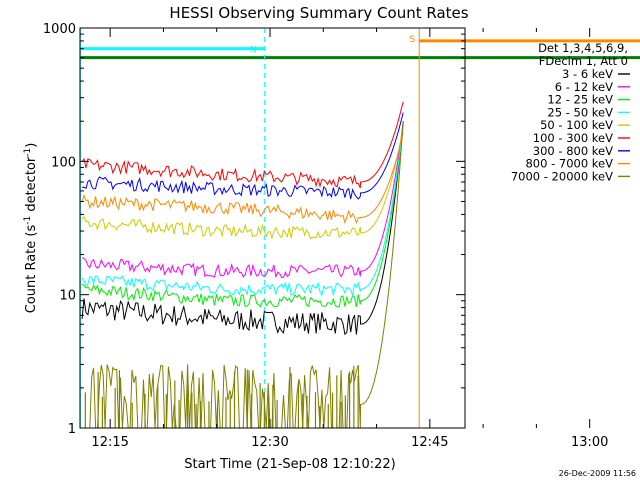 This screenshot has width=640, height=480. I want to click on x-tick-label: 13:00, so click(589, 442).